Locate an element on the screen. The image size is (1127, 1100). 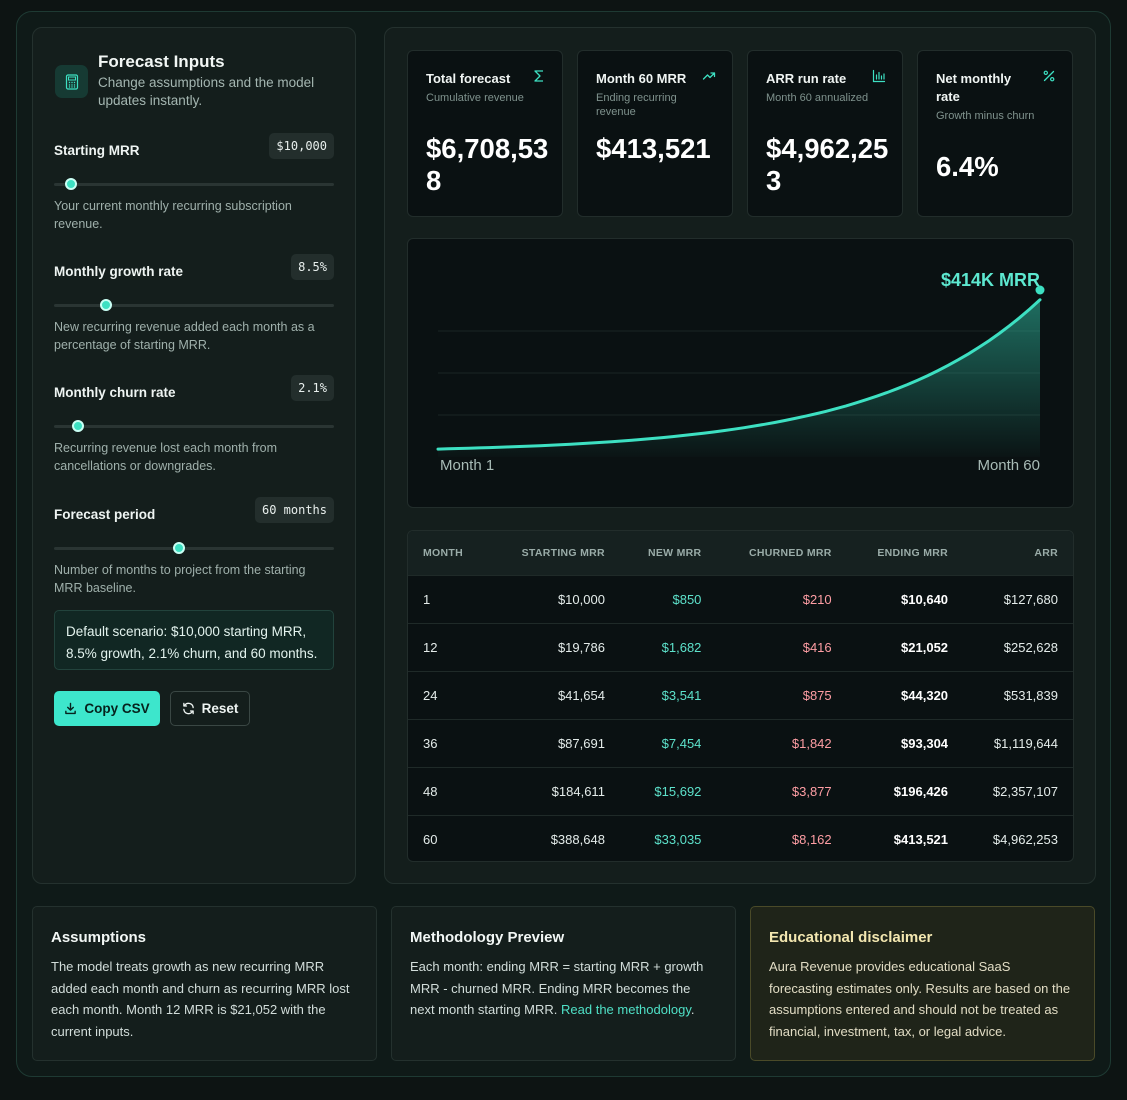
refresh-icon is located at coordinates (188, 708).